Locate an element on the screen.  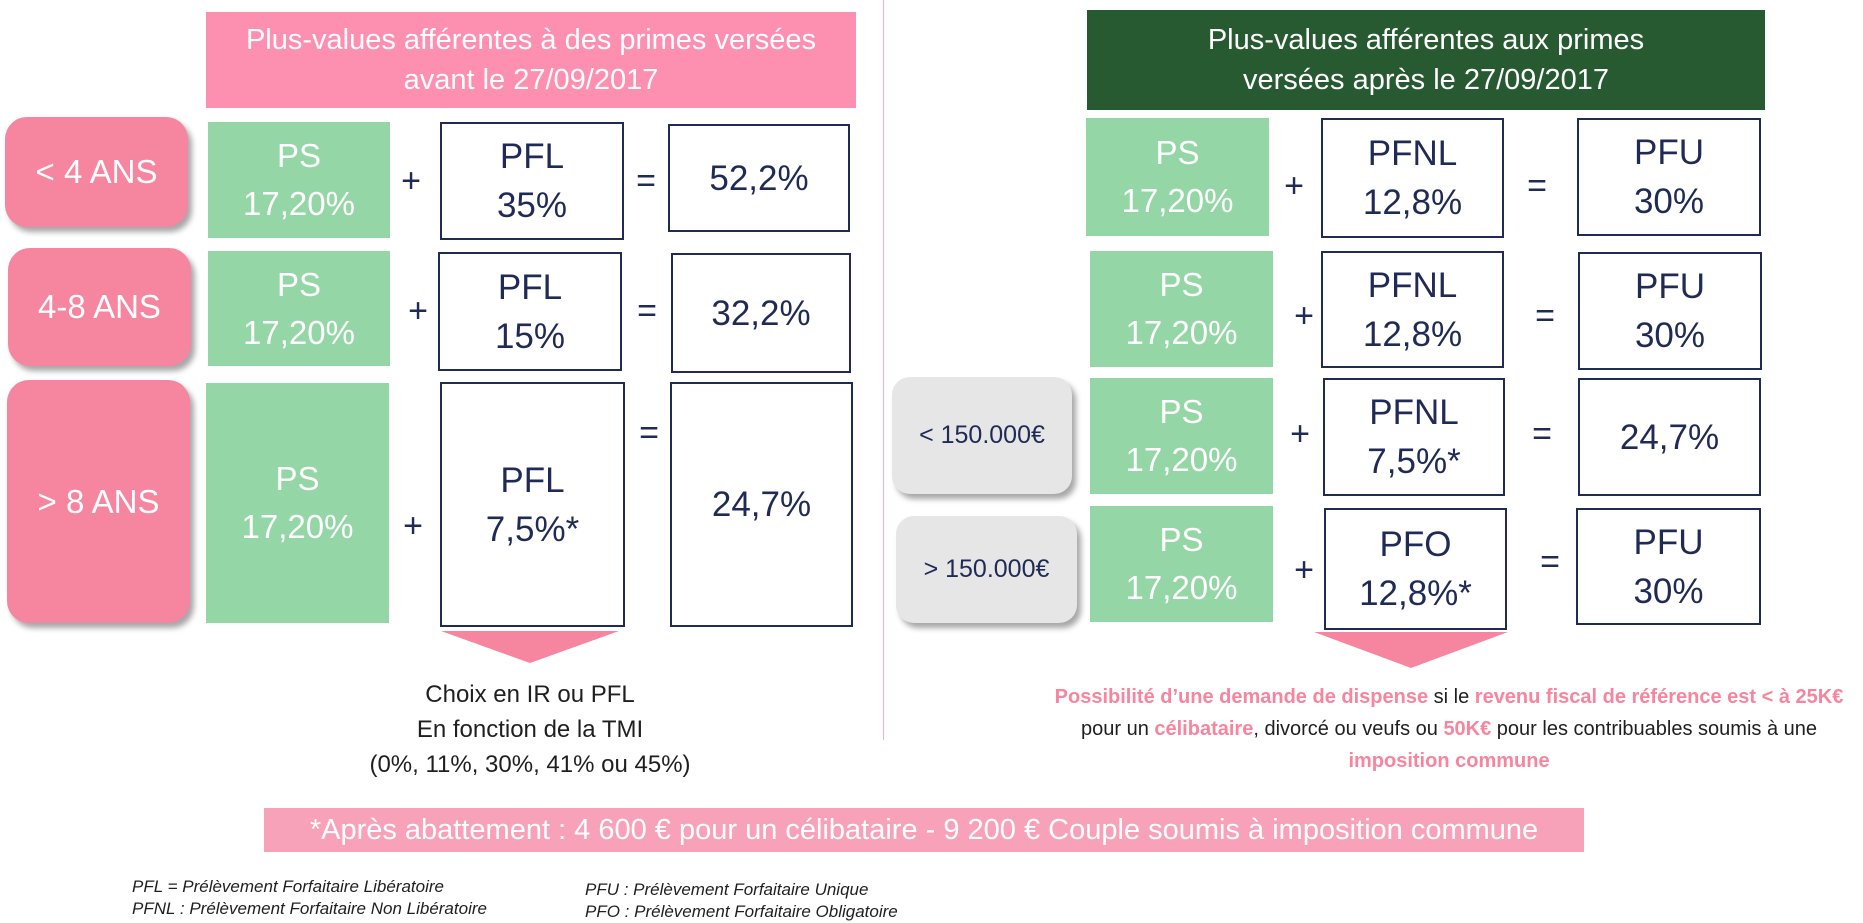
result-box: 32,2% is located at coordinates (761, 313).